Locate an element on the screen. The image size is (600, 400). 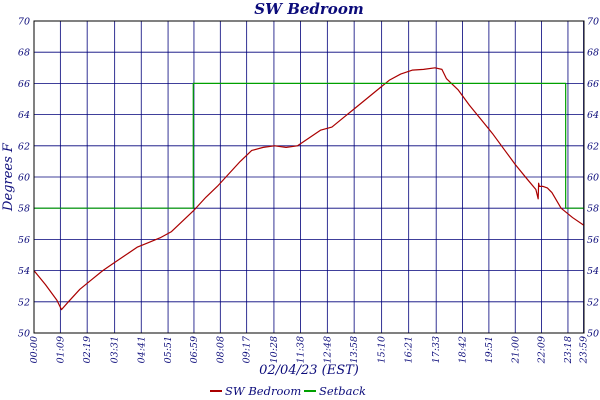
x-tick-label: 09:17 is located at coordinates (247, 349).